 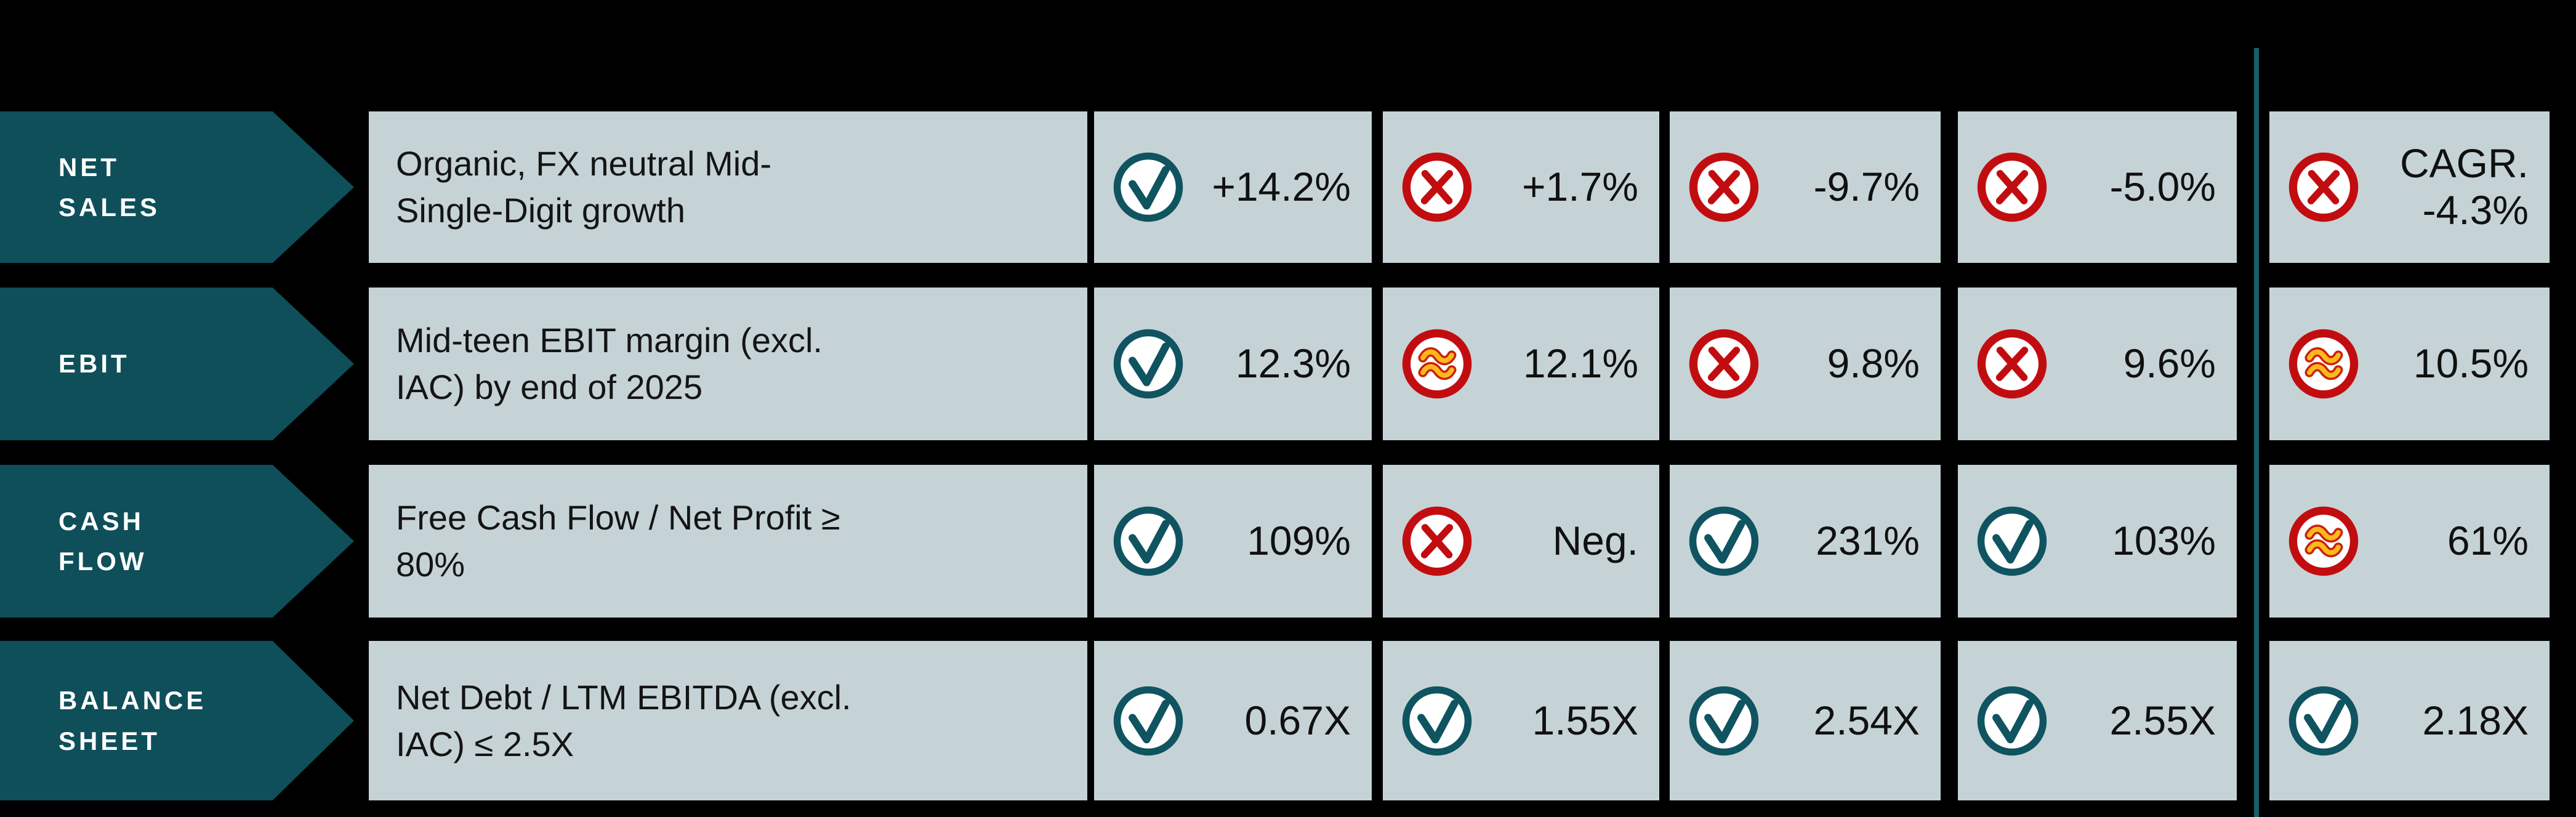 I want to click on result-value: 2.54X, so click(x=1866, y=720).